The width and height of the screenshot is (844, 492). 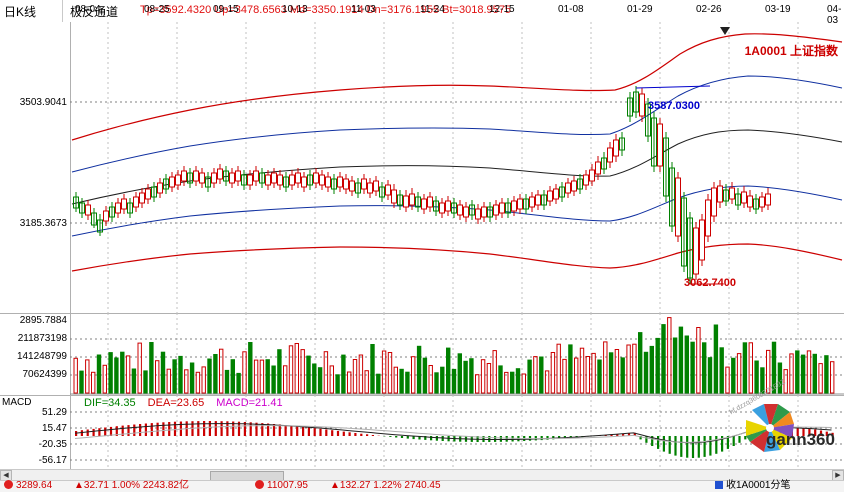 I want to click on toolbar-divider, so click(x=62, y=11).